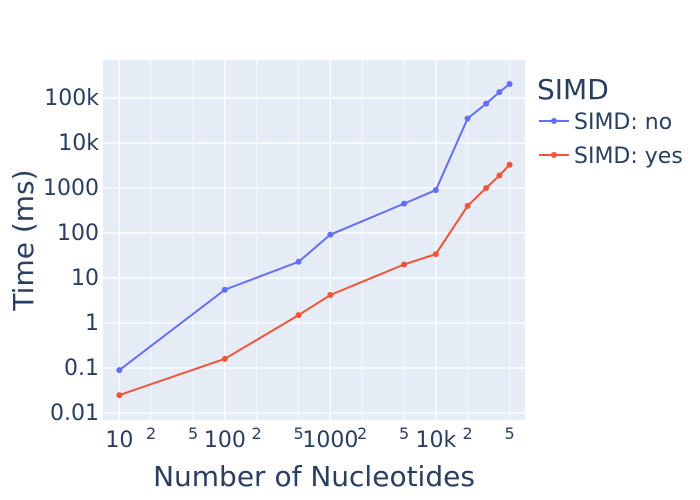 This screenshot has height=500, width=700. Describe the element at coordinates (435, 440) in the screenshot. I see `x-tick-label: 10k` at that location.